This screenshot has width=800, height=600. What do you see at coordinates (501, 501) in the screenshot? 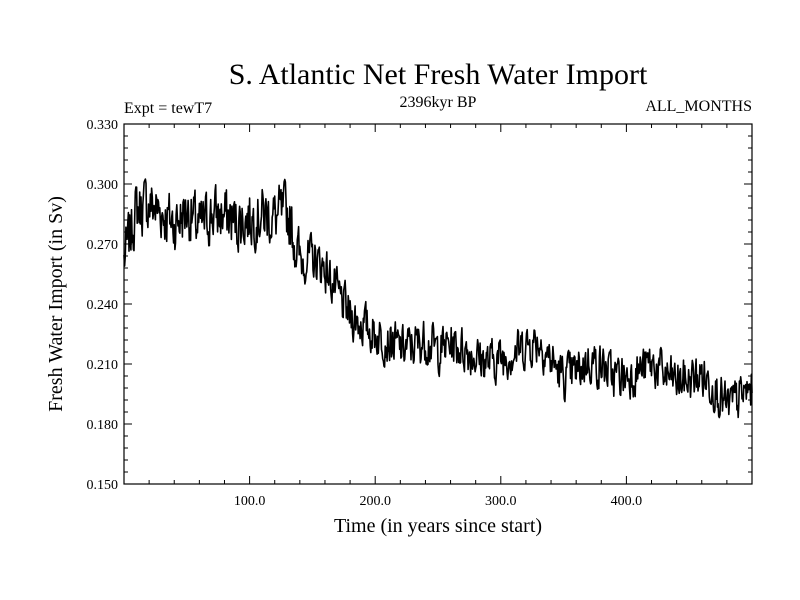
I see `x-tick-label: 300.0` at bounding box center [501, 501].